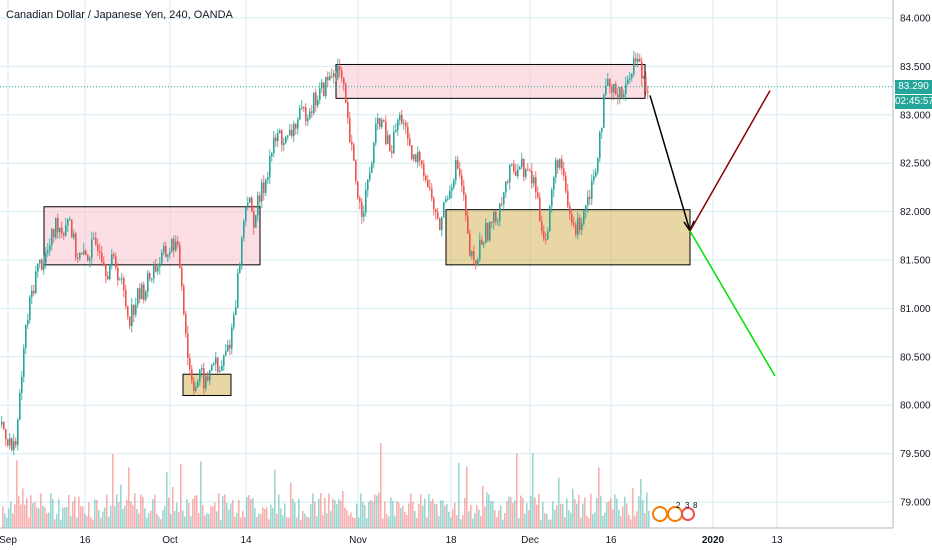 The image size is (932, 550). I want to click on x-tick-label: Sep, so click(8, 540).